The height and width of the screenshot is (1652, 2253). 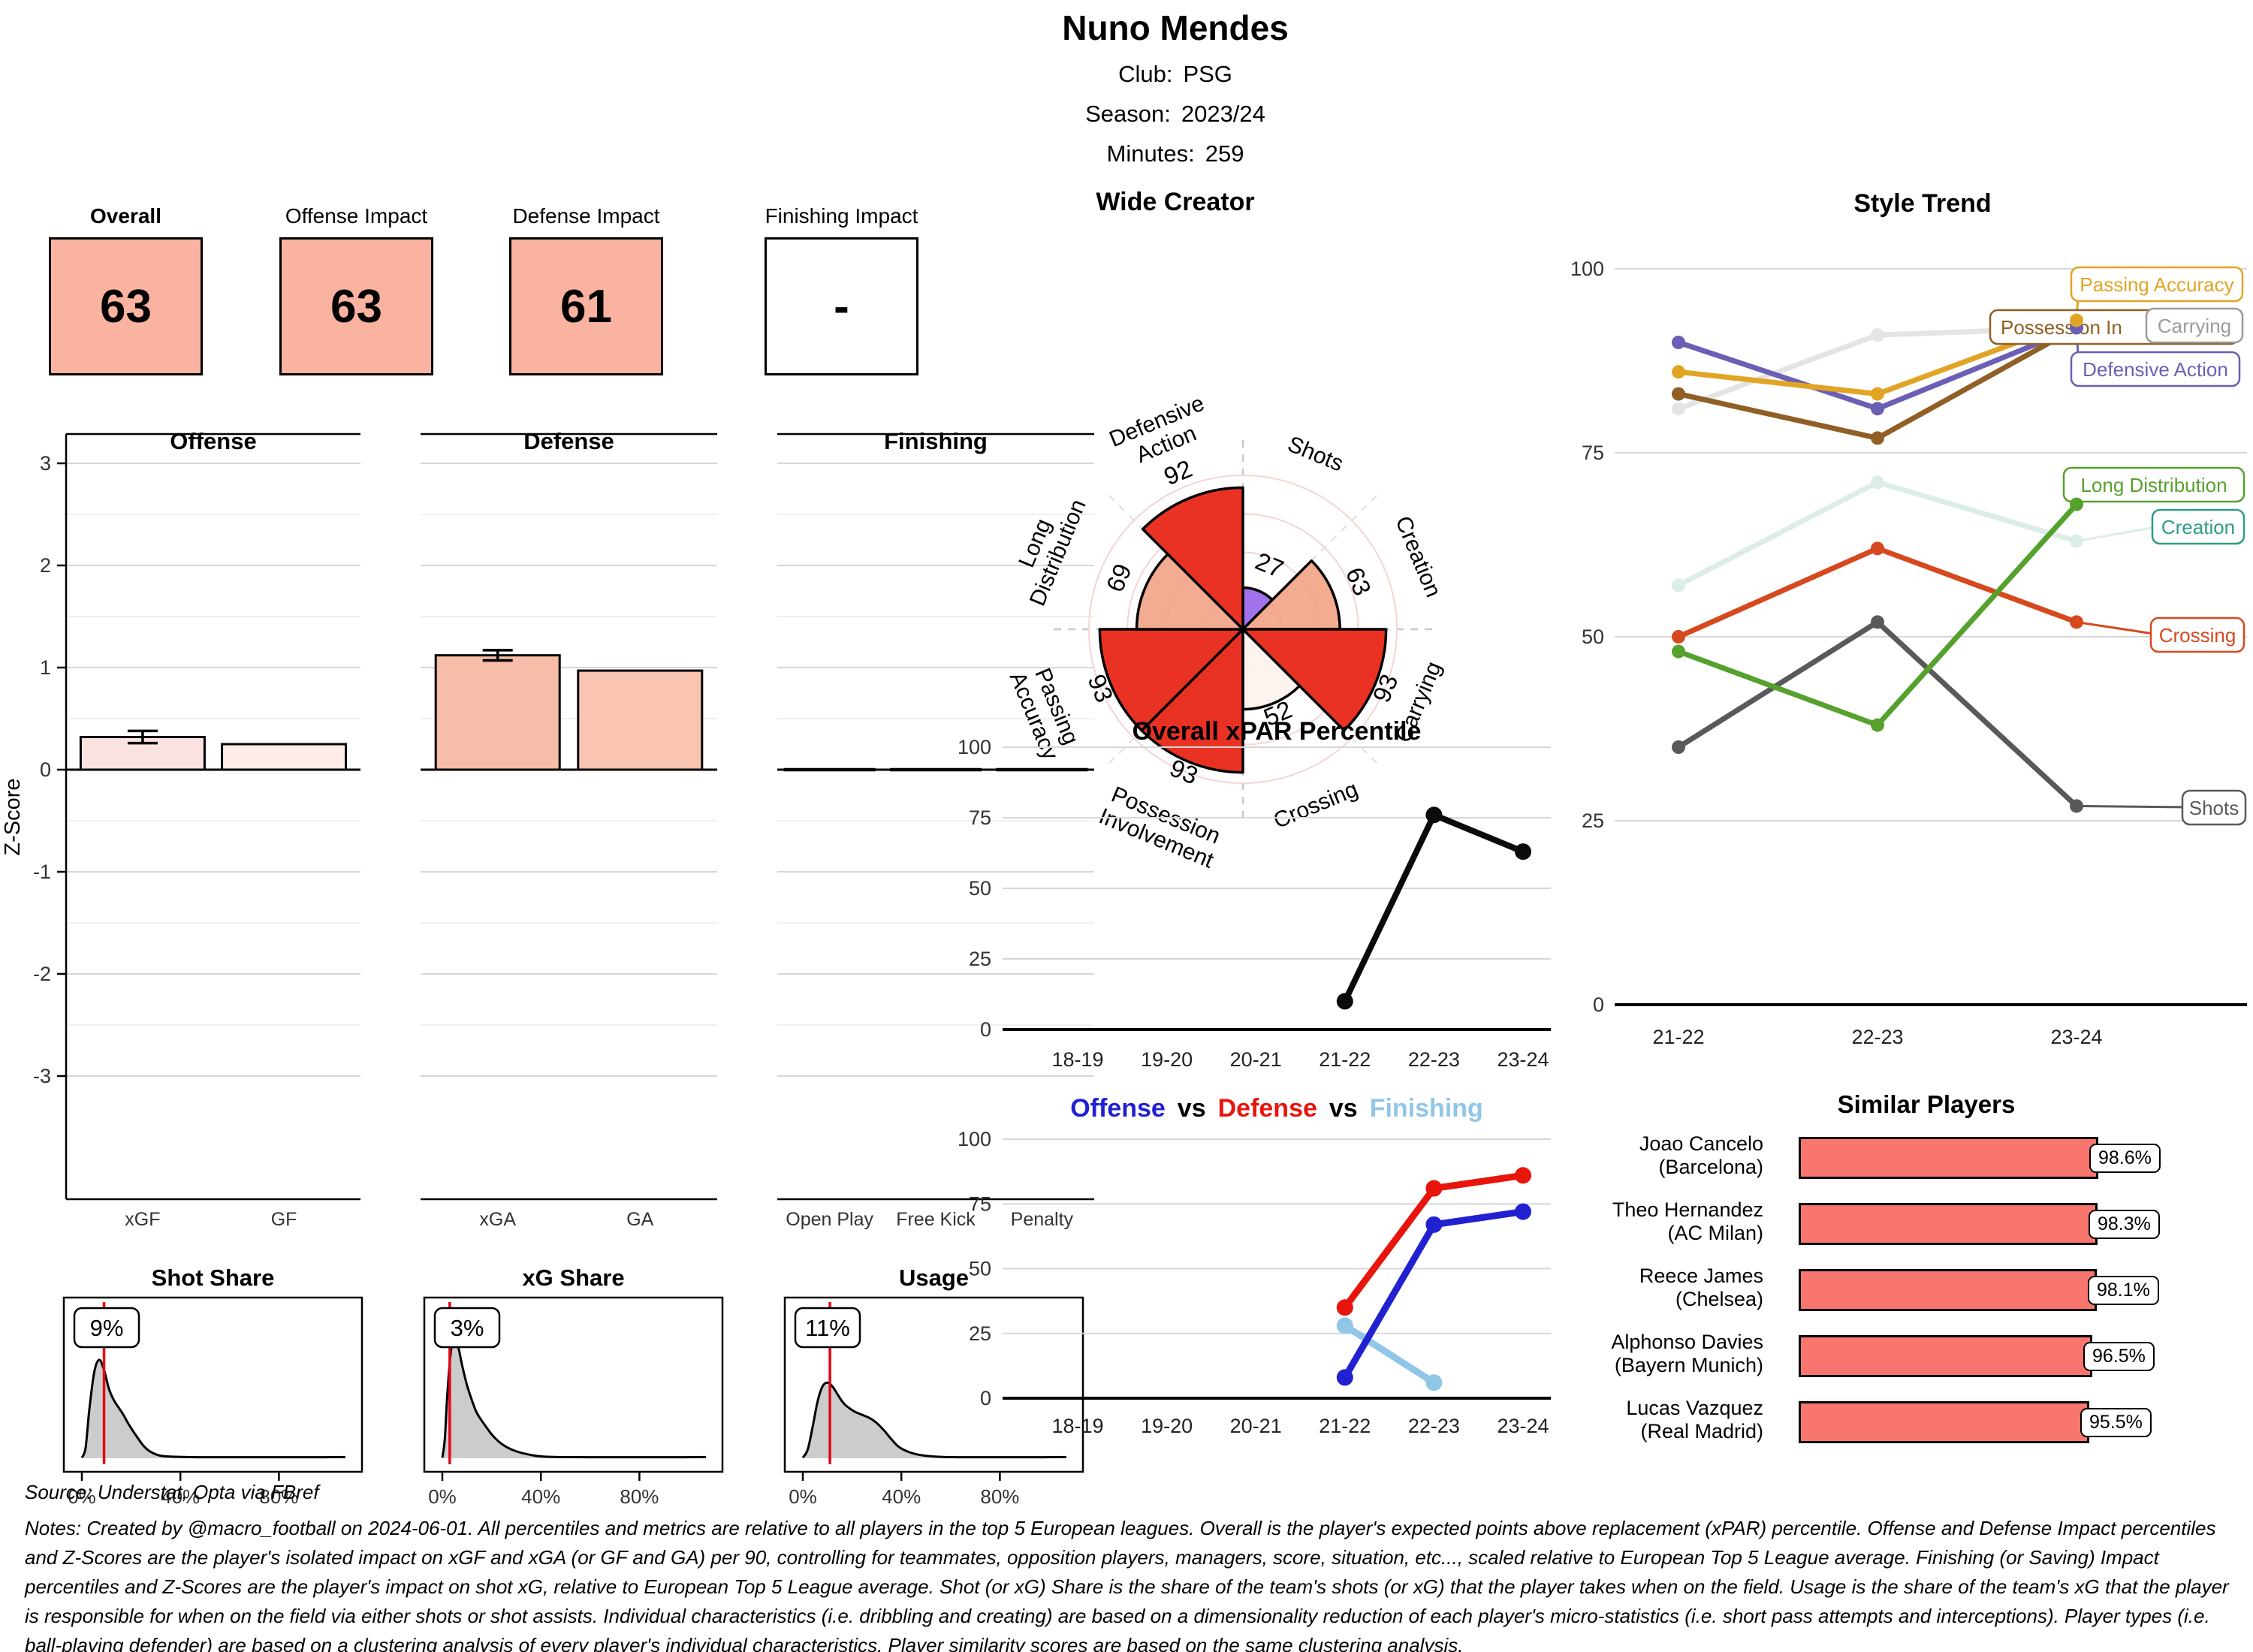 I want to click on density-shot_share: Shot Share 9% 0% 40% 80%, so click(x=212, y=1386).